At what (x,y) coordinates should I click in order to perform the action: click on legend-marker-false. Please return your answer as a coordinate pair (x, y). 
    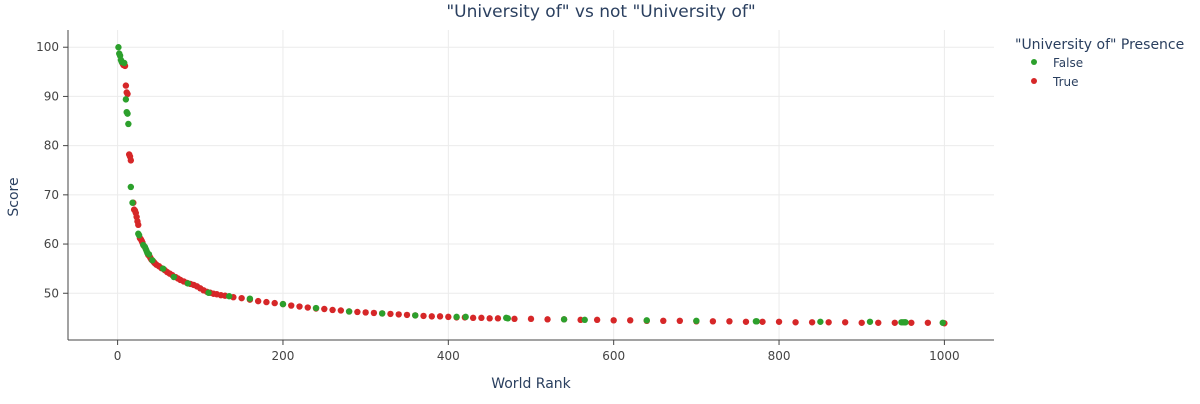
    Looking at the image, I should click on (1034, 62).